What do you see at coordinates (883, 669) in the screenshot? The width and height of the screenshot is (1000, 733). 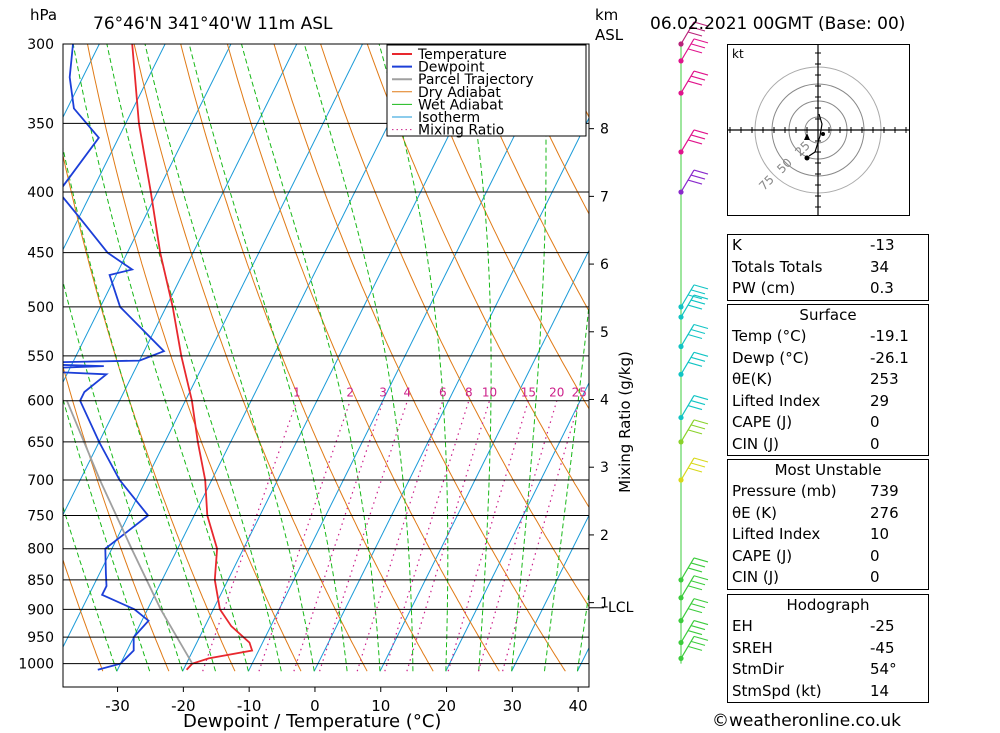 I see `stat-value: 54°` at bounding box center [883, 669].